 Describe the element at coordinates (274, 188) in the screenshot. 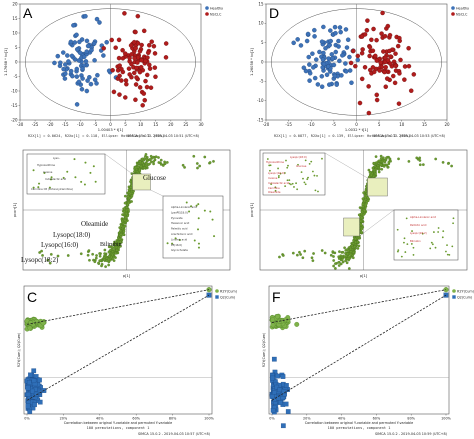

I see `callout-small: Carnitine` at that location.